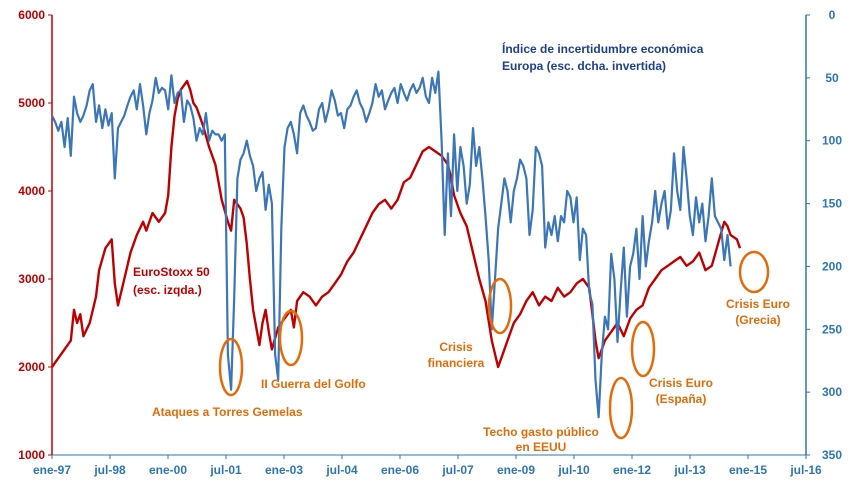  What do you see at coordinates (109, 470) in the screenshot?
I see `x-tick-label: jul-98` at bounding box center [109, 470].